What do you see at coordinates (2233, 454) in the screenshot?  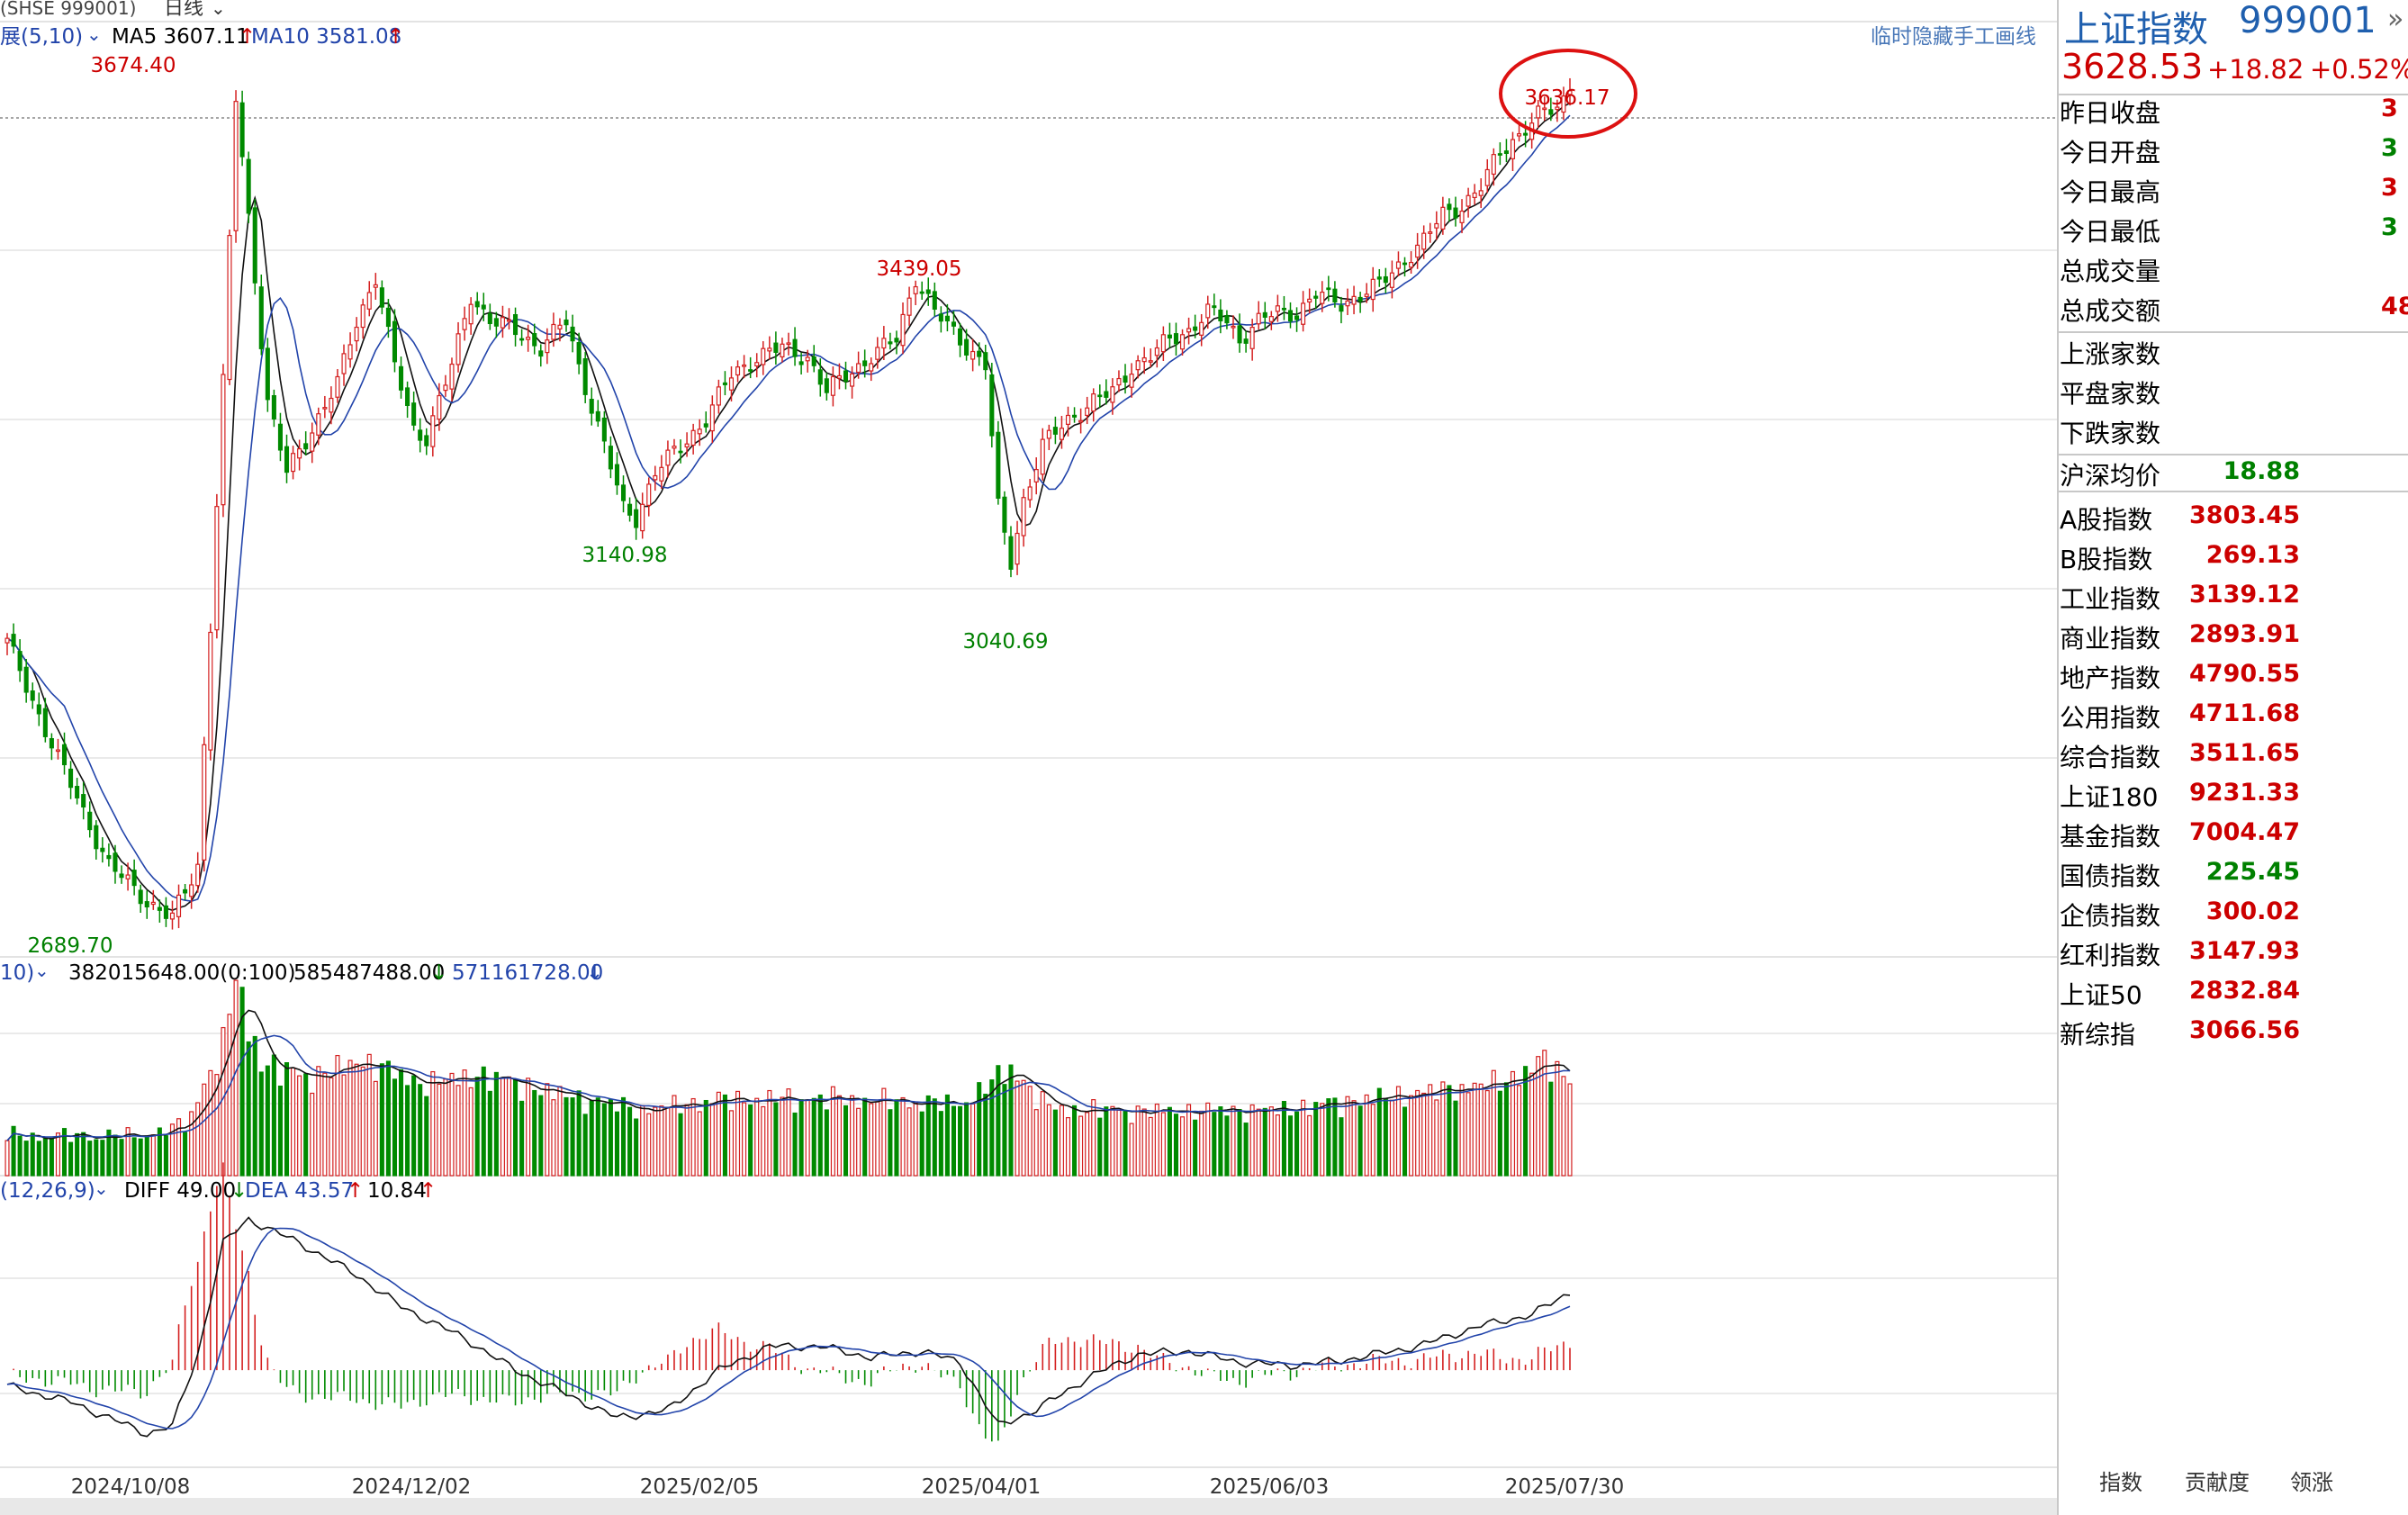 I see `divider` at bounding box center [2233, 454].